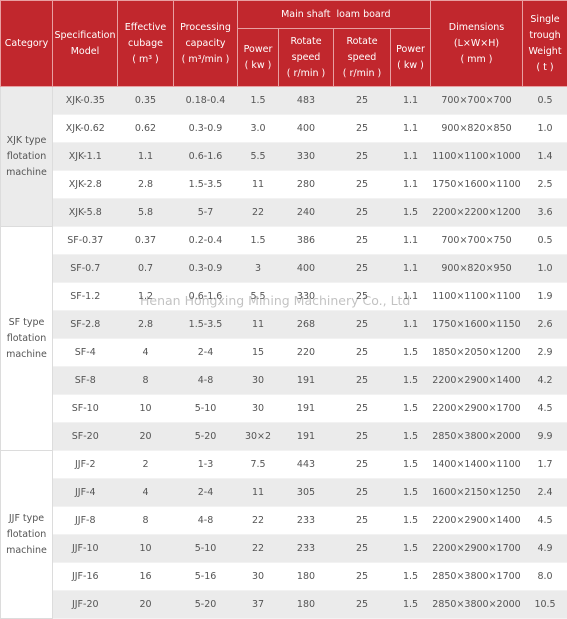 The height and width of the screenshot is (619, 567). Describe the element at coordinates (205, 27) in the screenshot. I see `header-text: Processing` at that location.